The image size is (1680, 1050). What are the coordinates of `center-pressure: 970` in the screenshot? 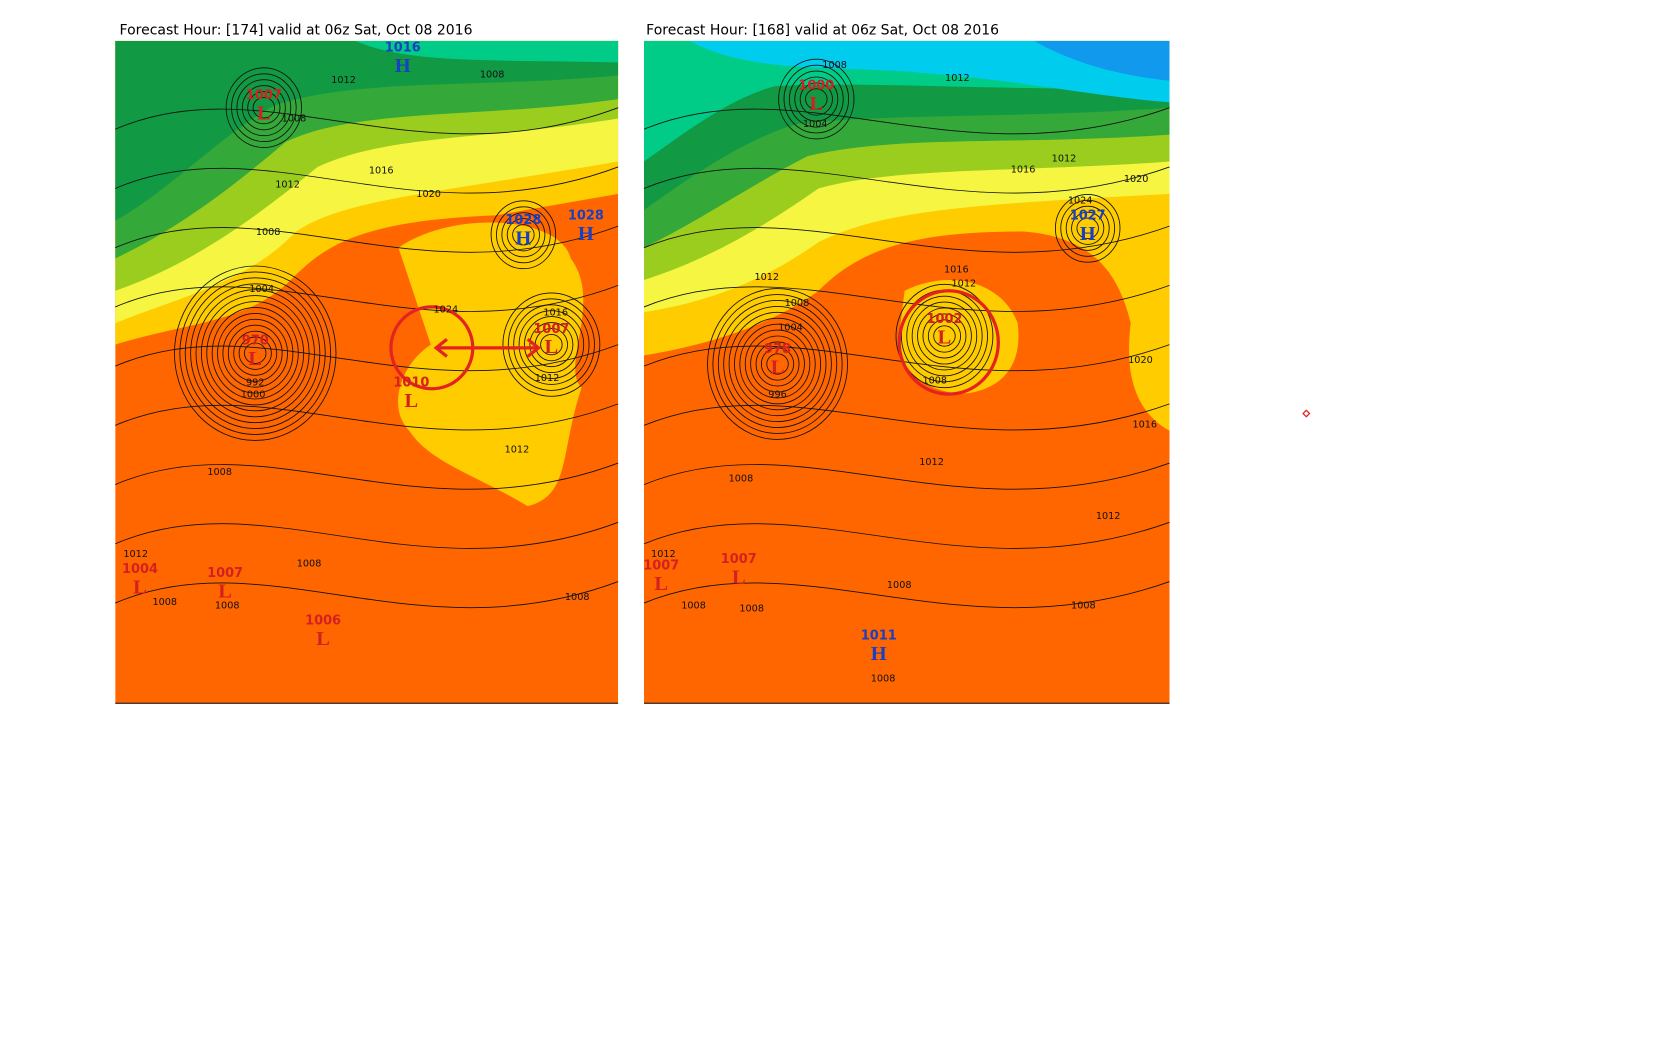 It's located at (255, 341).